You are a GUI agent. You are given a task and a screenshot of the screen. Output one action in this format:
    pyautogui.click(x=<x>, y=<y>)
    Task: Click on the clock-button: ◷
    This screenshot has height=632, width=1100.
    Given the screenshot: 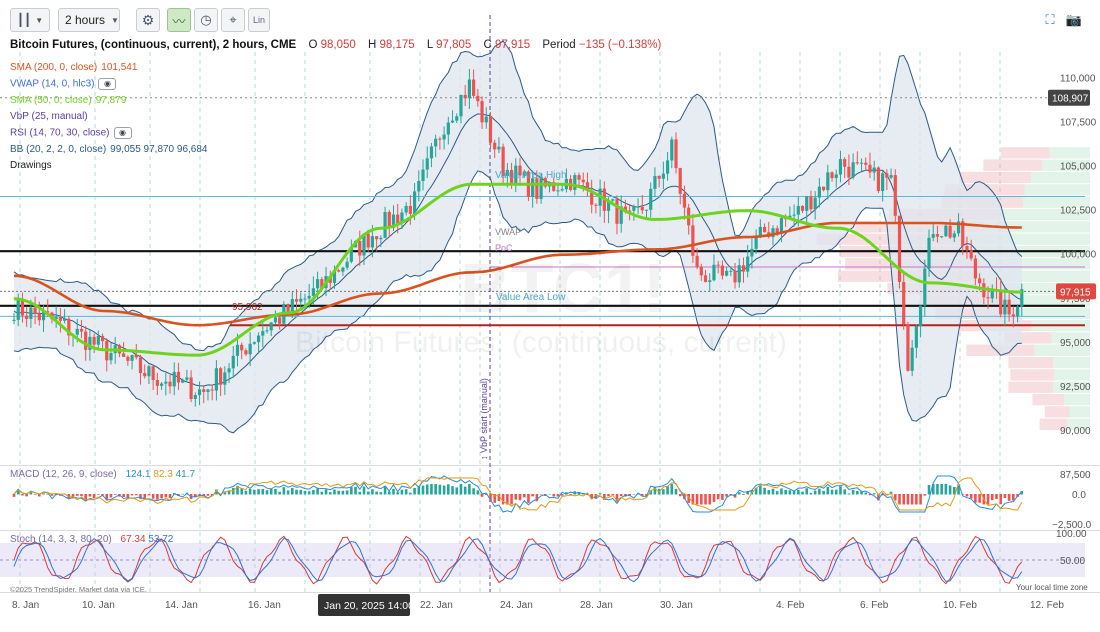 What is the action you would take?
    pyautogui.click(x=206, y=20)
    